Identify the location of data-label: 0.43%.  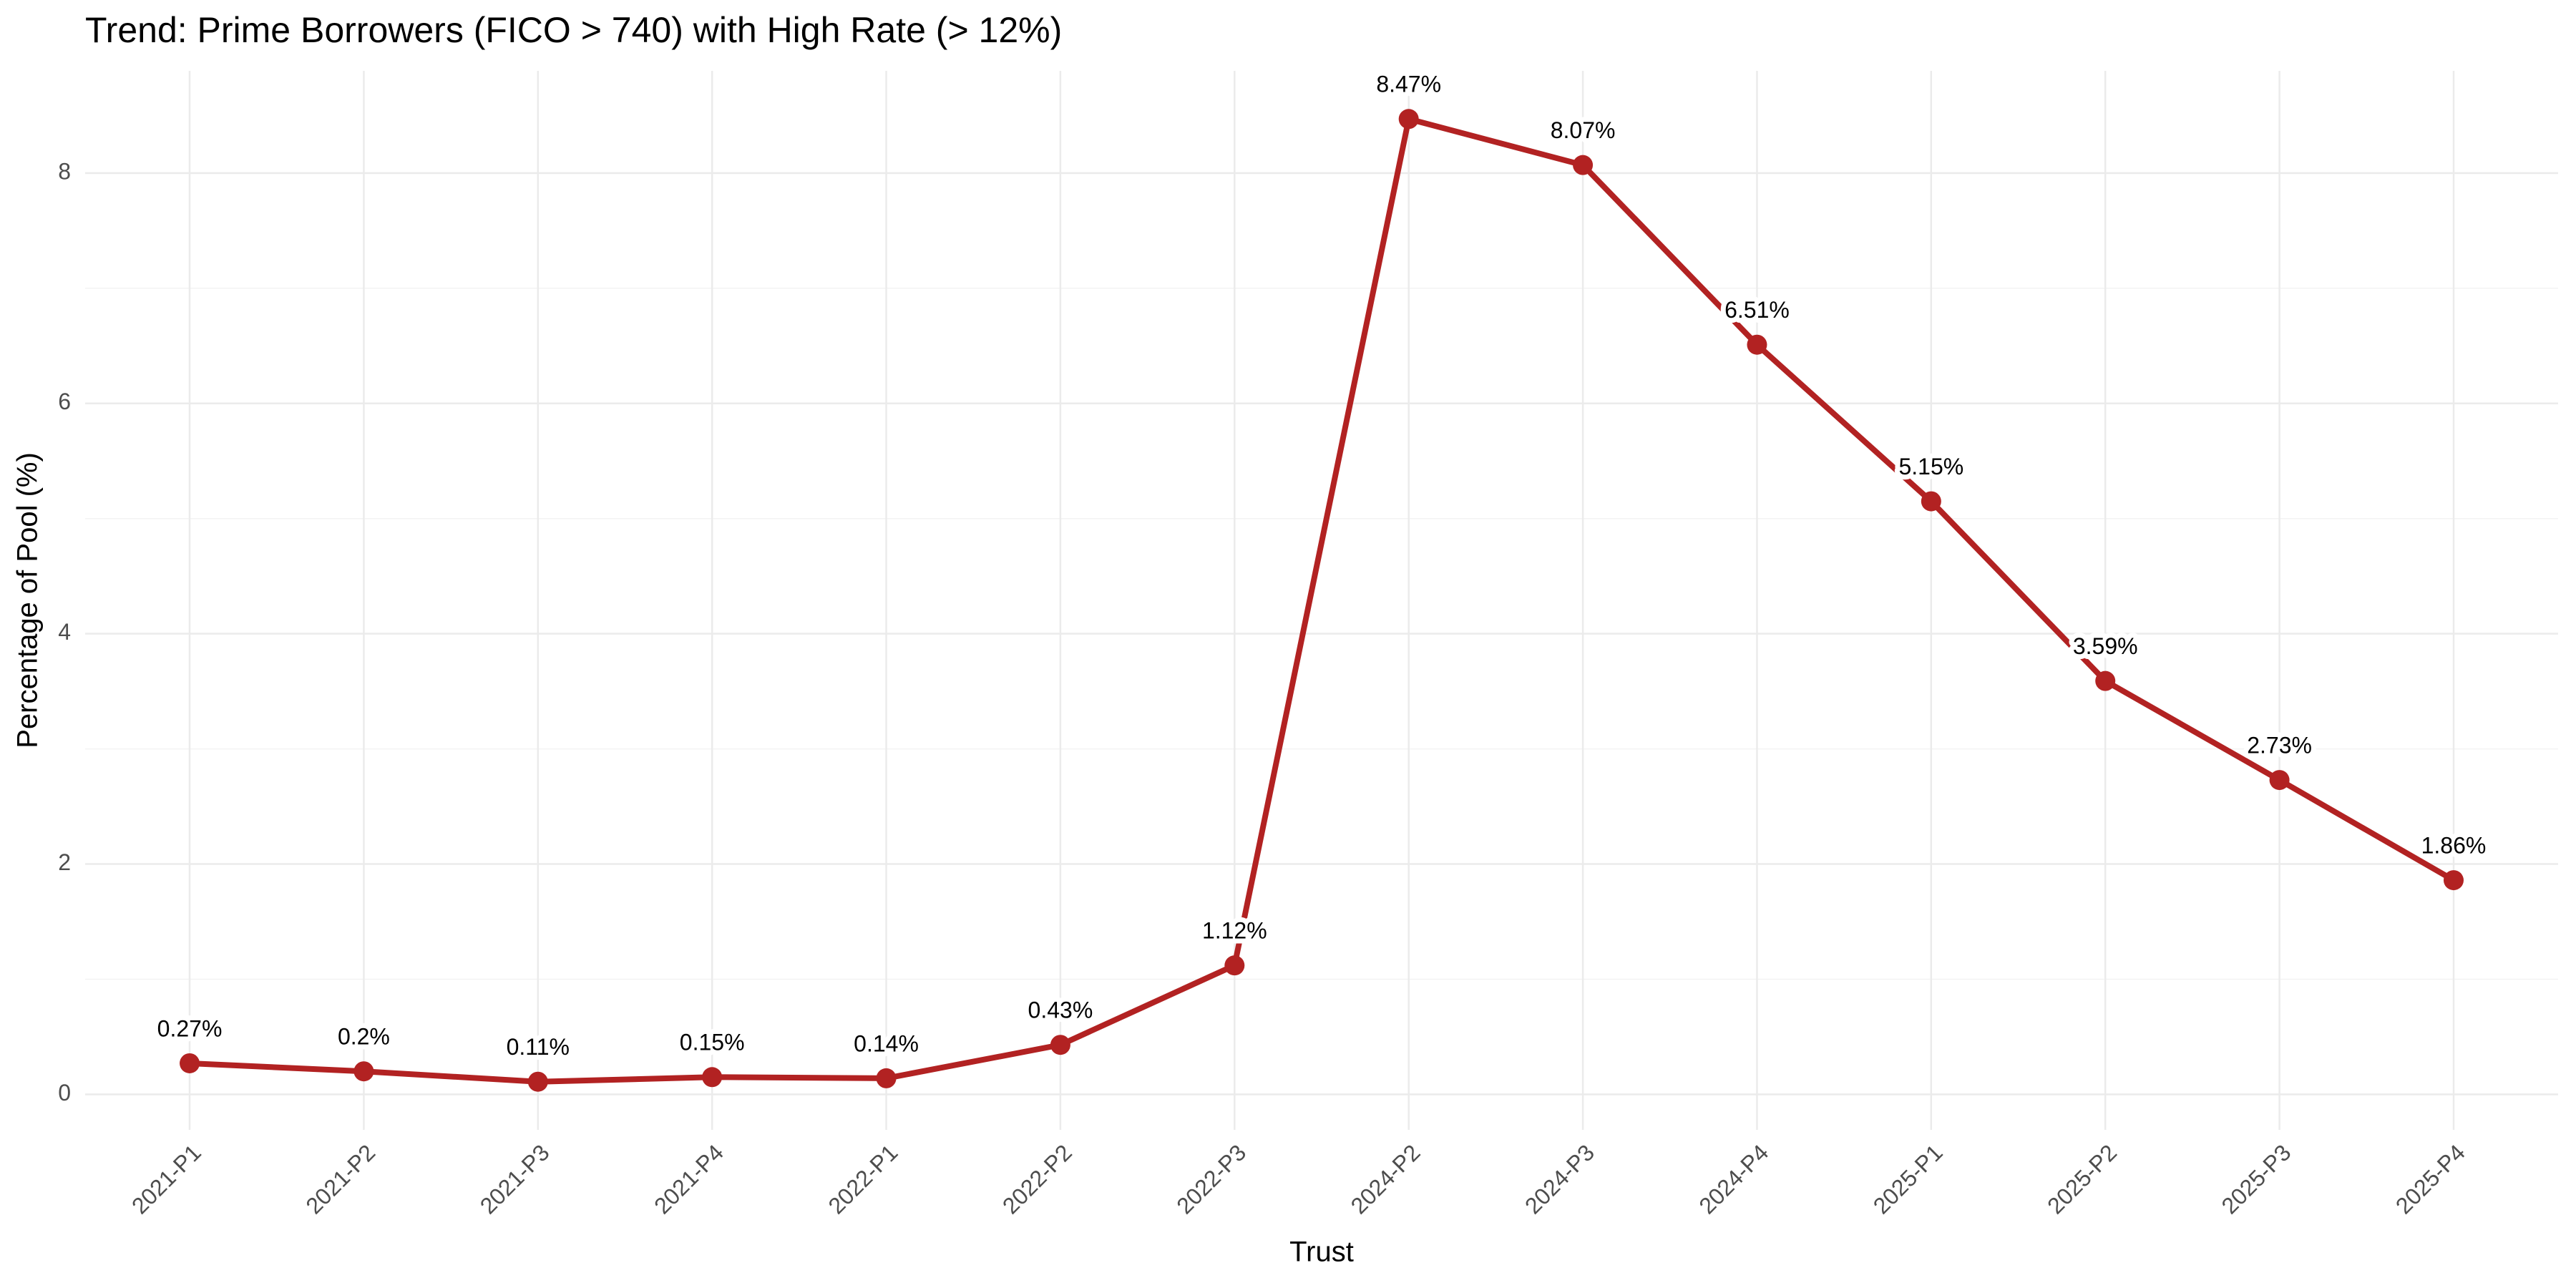
(1060, 1010).